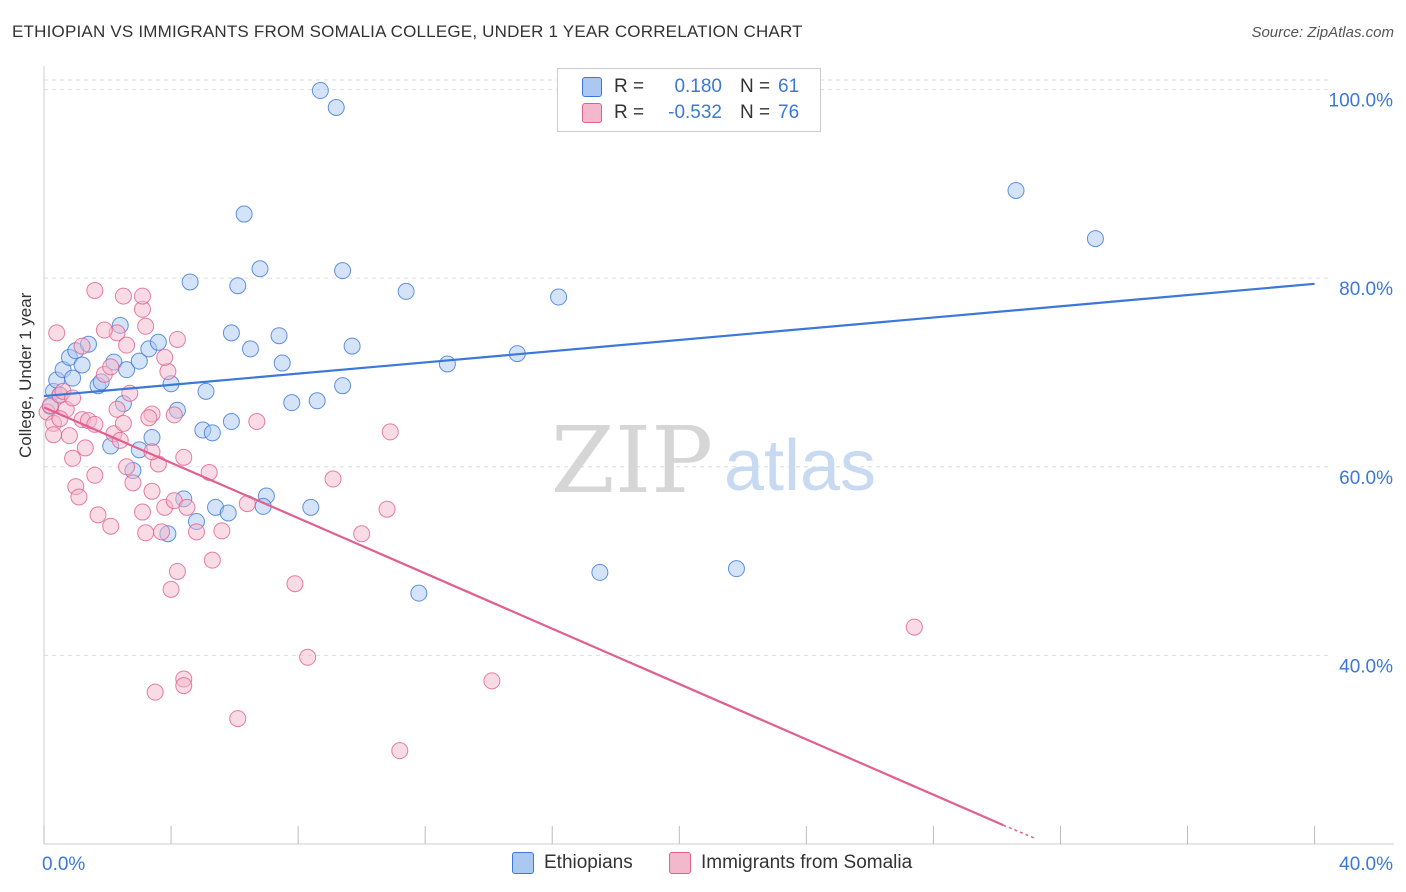 Image resolution: width=1406 pixels, height=892 pixels. Describe the element at coordinates (63, 864) in the screenshot. I see `x-tick-label-left: 0.0%` at that location.